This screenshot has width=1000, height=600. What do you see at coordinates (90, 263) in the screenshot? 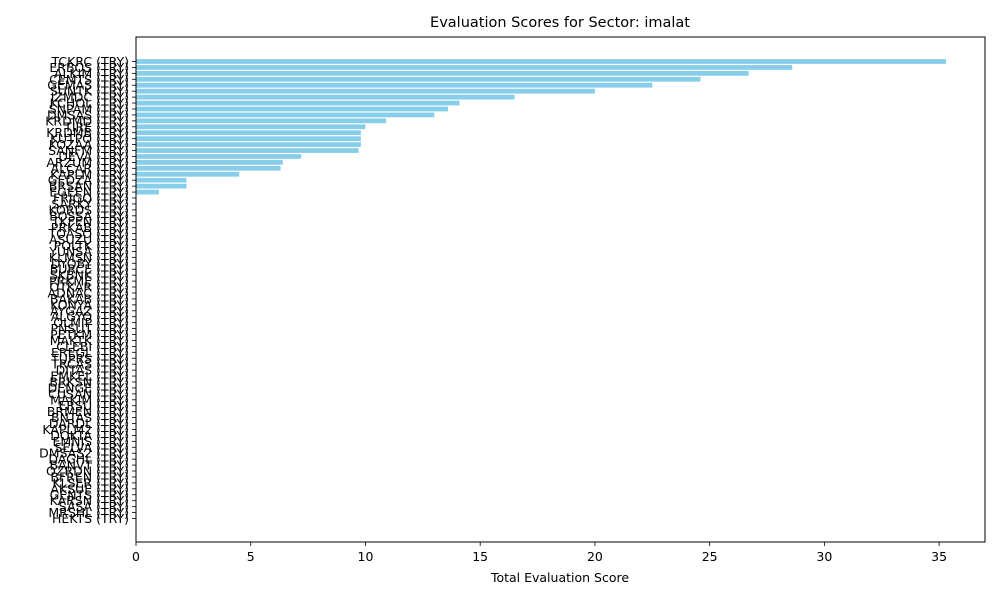
I see `y-tick-label: DYOBY (TRY)` at bounding box center [90, 263].